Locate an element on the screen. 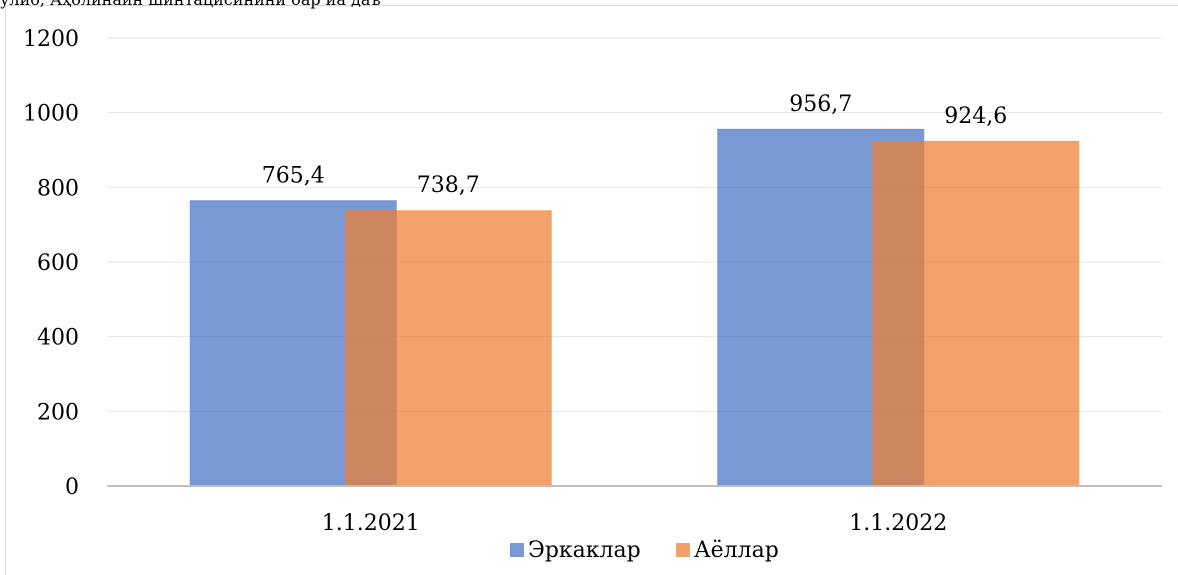 This screenshot has height=575, width=1178. y-tick-label: 0 is located at coordinates (72, 487).